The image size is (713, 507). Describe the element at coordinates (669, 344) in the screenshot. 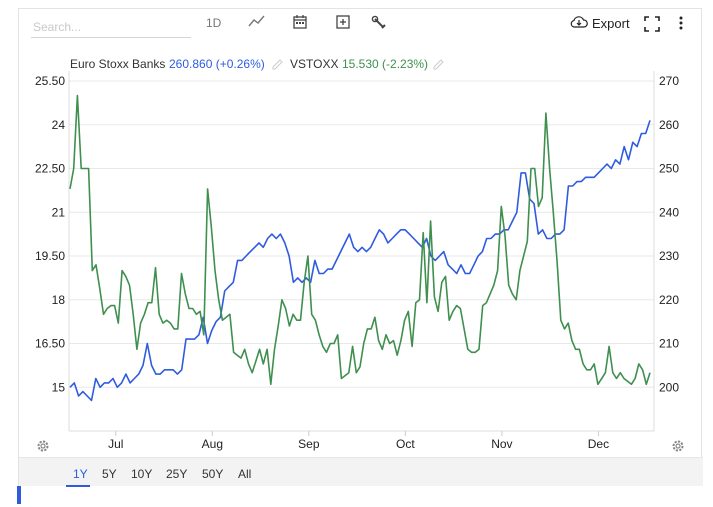

I see `right-axis-tick-label: 210` at that location.